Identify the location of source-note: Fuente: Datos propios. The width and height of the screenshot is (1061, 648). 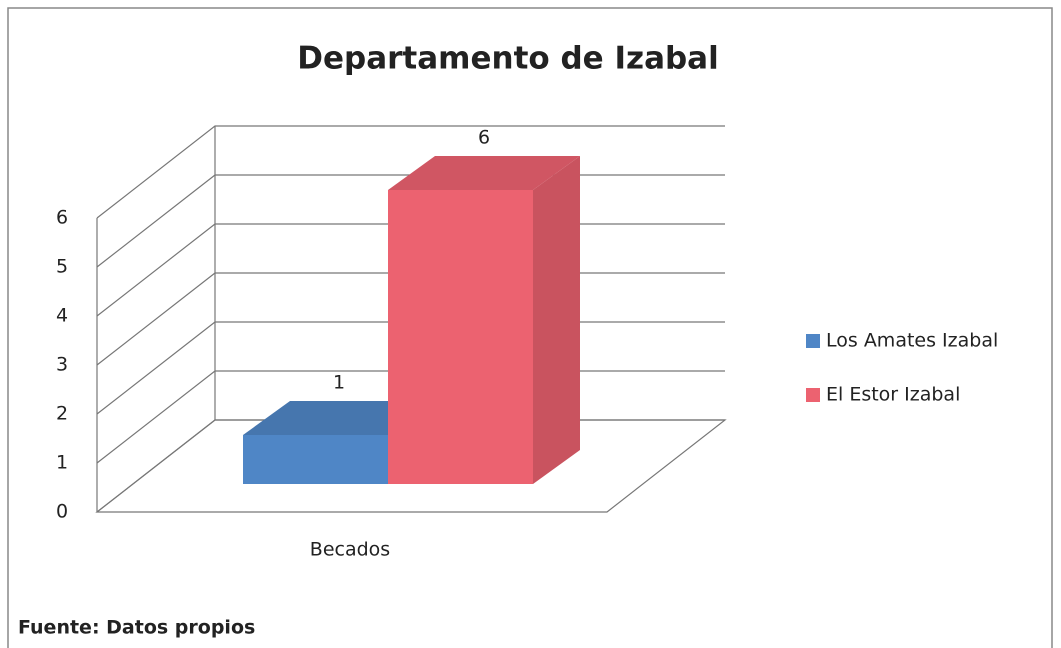
(136, 628).